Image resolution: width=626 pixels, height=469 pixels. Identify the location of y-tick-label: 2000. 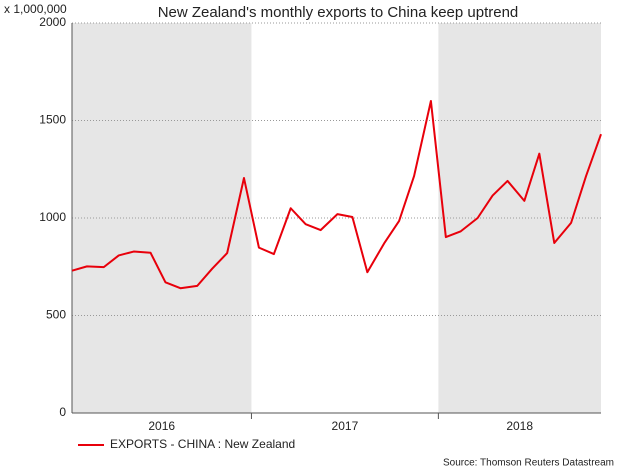
(52, 22).